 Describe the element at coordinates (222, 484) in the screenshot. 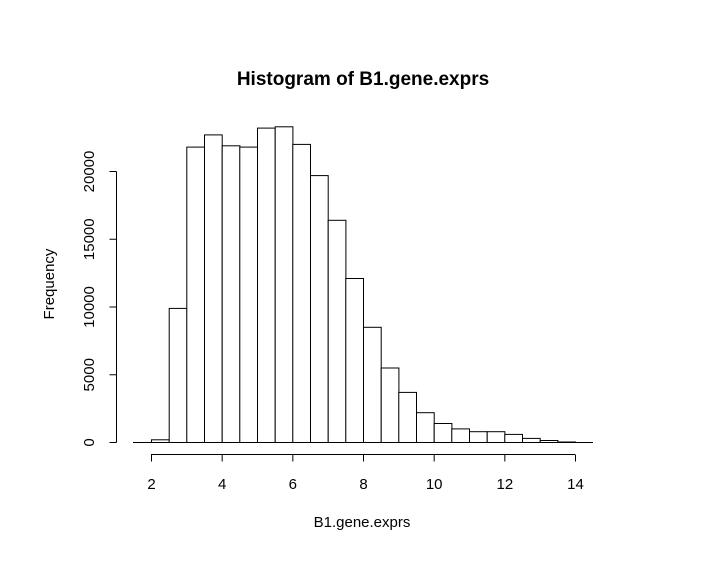

I see `x-tick-label: 4` at that location.